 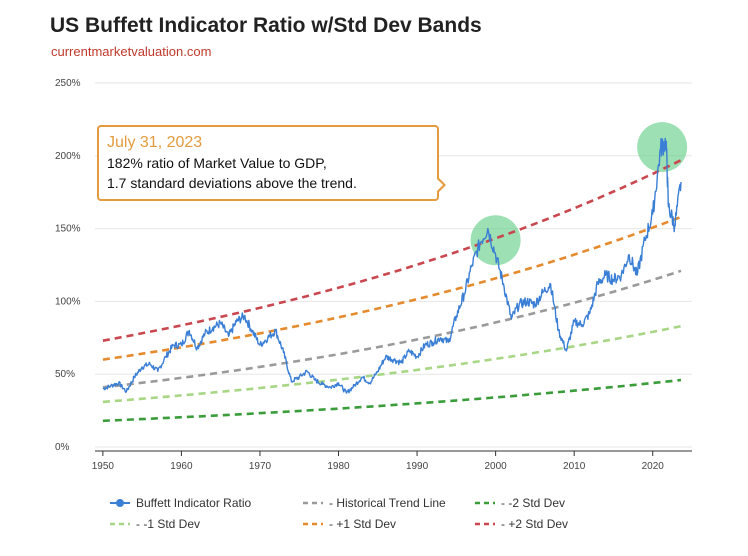 I want to click on callout-date: July 31, 2023, so click(x=155, y=142).